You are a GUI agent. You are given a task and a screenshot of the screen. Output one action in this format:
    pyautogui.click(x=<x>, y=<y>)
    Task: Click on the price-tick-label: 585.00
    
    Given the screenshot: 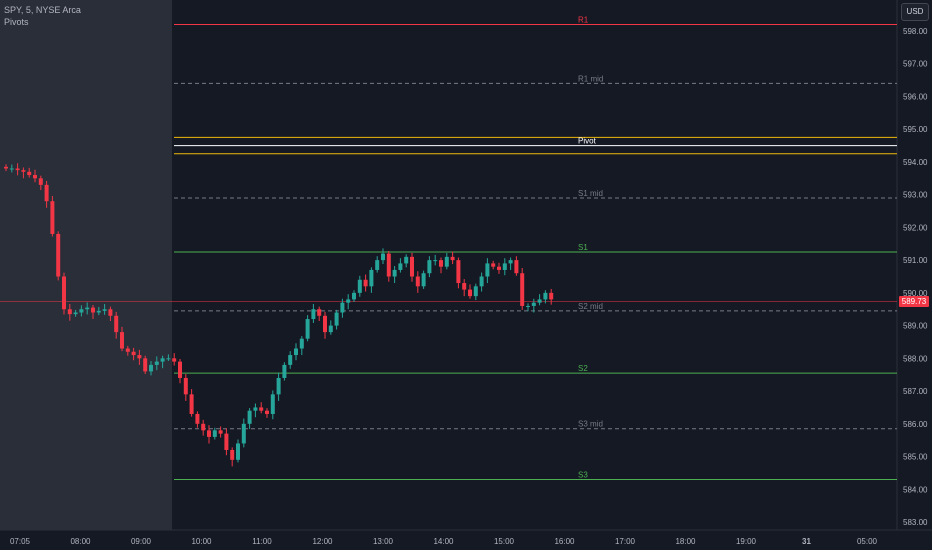 What is the action you would take?
    pyautogui.click(x=915, y=457)
    